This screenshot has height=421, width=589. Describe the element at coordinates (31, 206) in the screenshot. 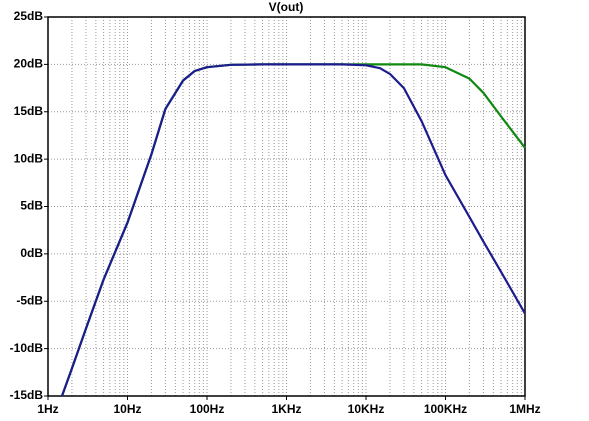

I see `y-tick-label: 5dB` at that location.